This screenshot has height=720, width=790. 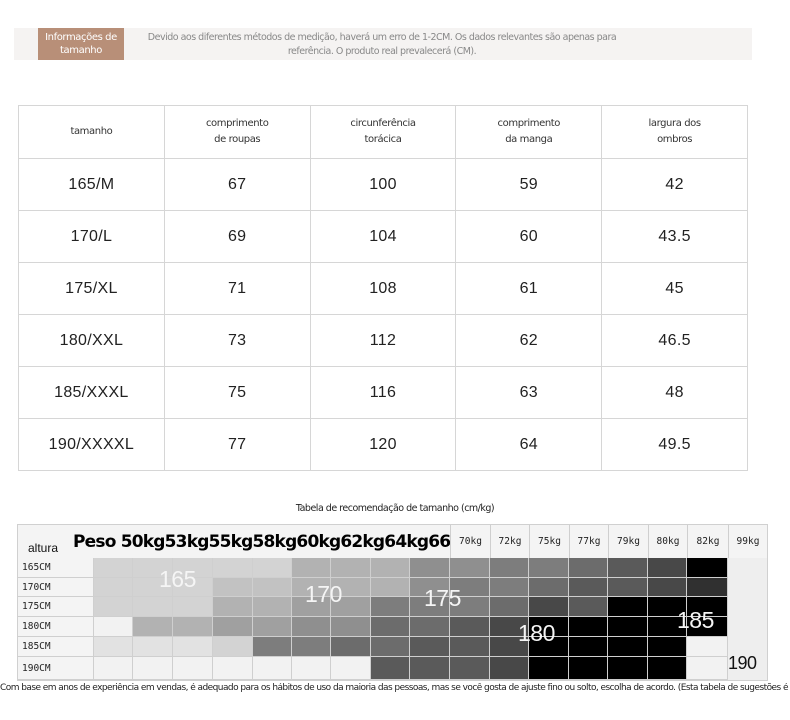 What do you see at coordinates (237, 132) in the screenshot?
I see `column-header: comprimento de roupas` at bounding box center [237, 132].